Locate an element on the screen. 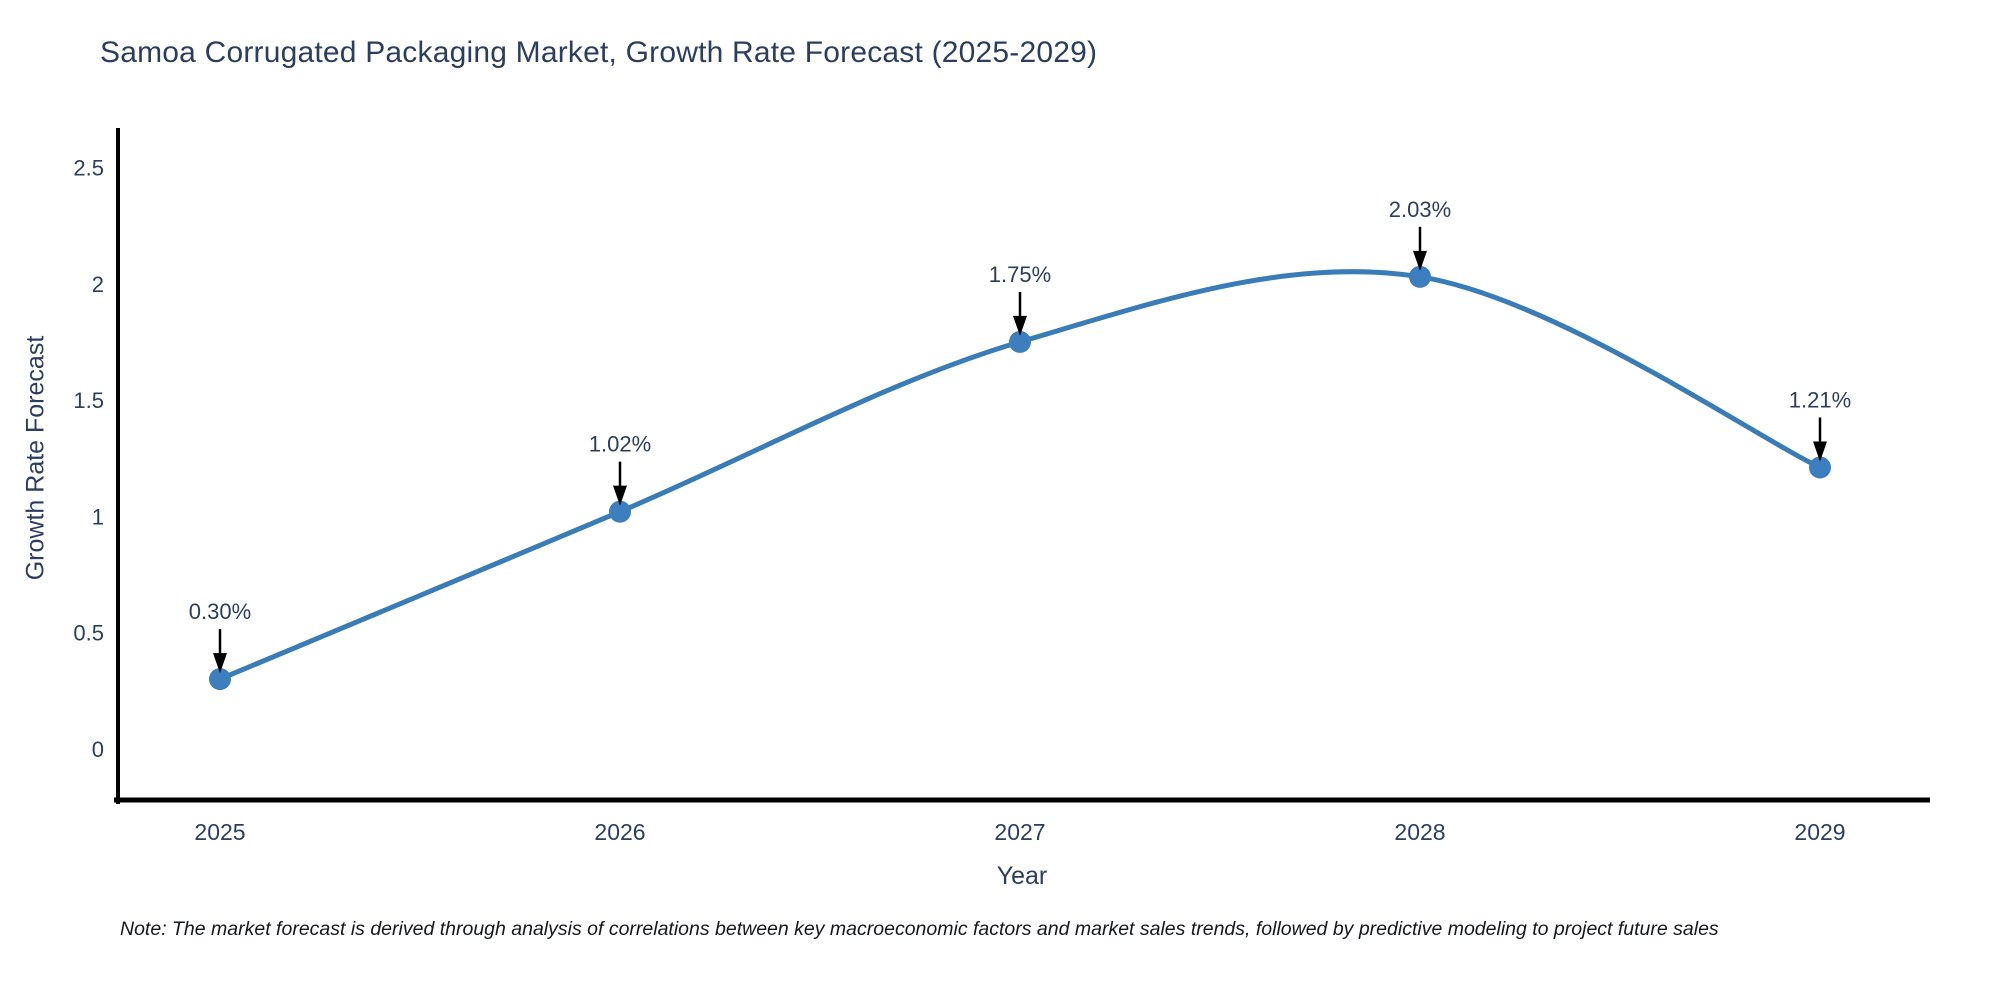 Image resolution: width=2000 pixels, height=1000 pixels. y-tick-label: 2 is located at coordinates (98, 284).